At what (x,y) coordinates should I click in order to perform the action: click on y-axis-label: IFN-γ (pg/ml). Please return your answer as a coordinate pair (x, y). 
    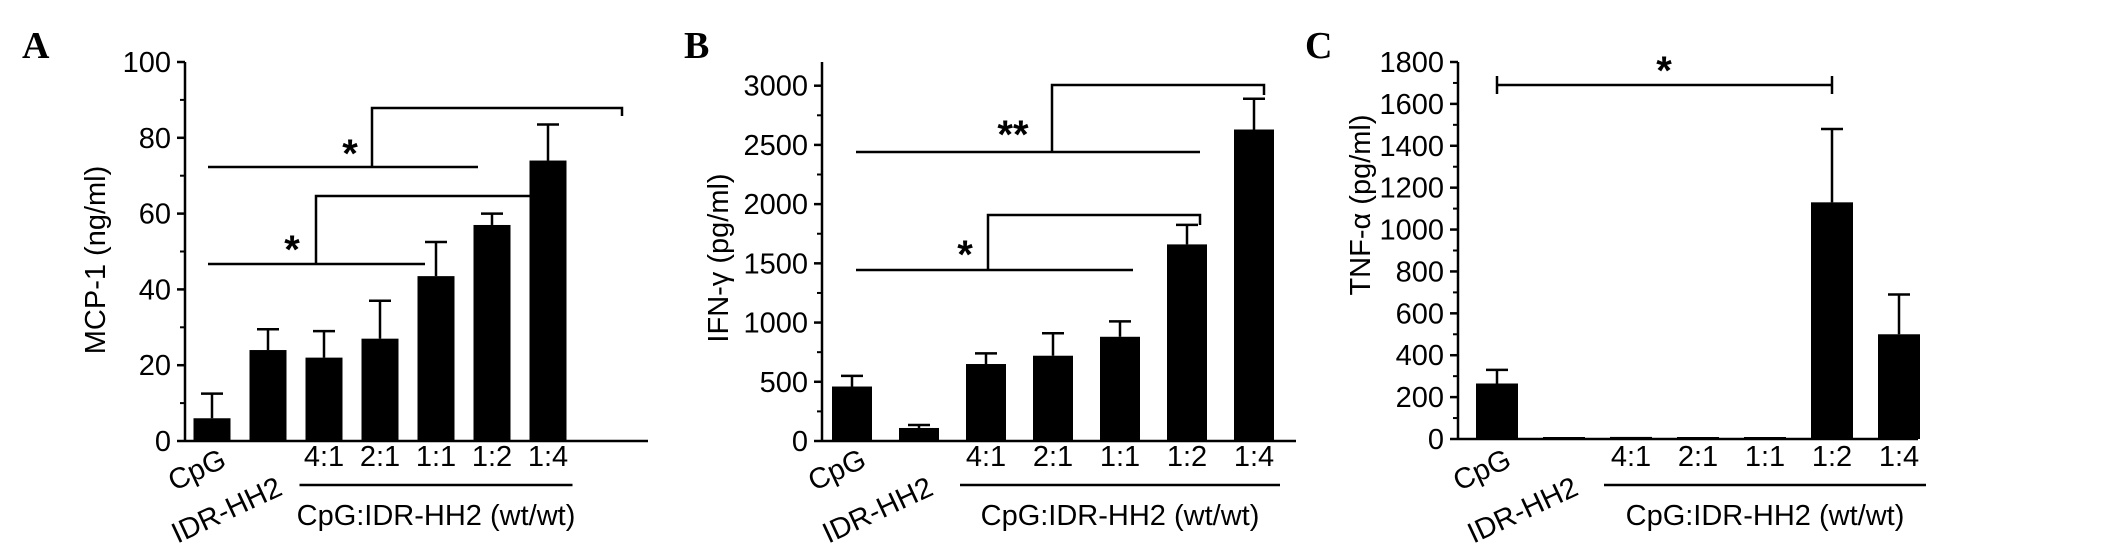
    Looking at the image, I should click on (719, 257).